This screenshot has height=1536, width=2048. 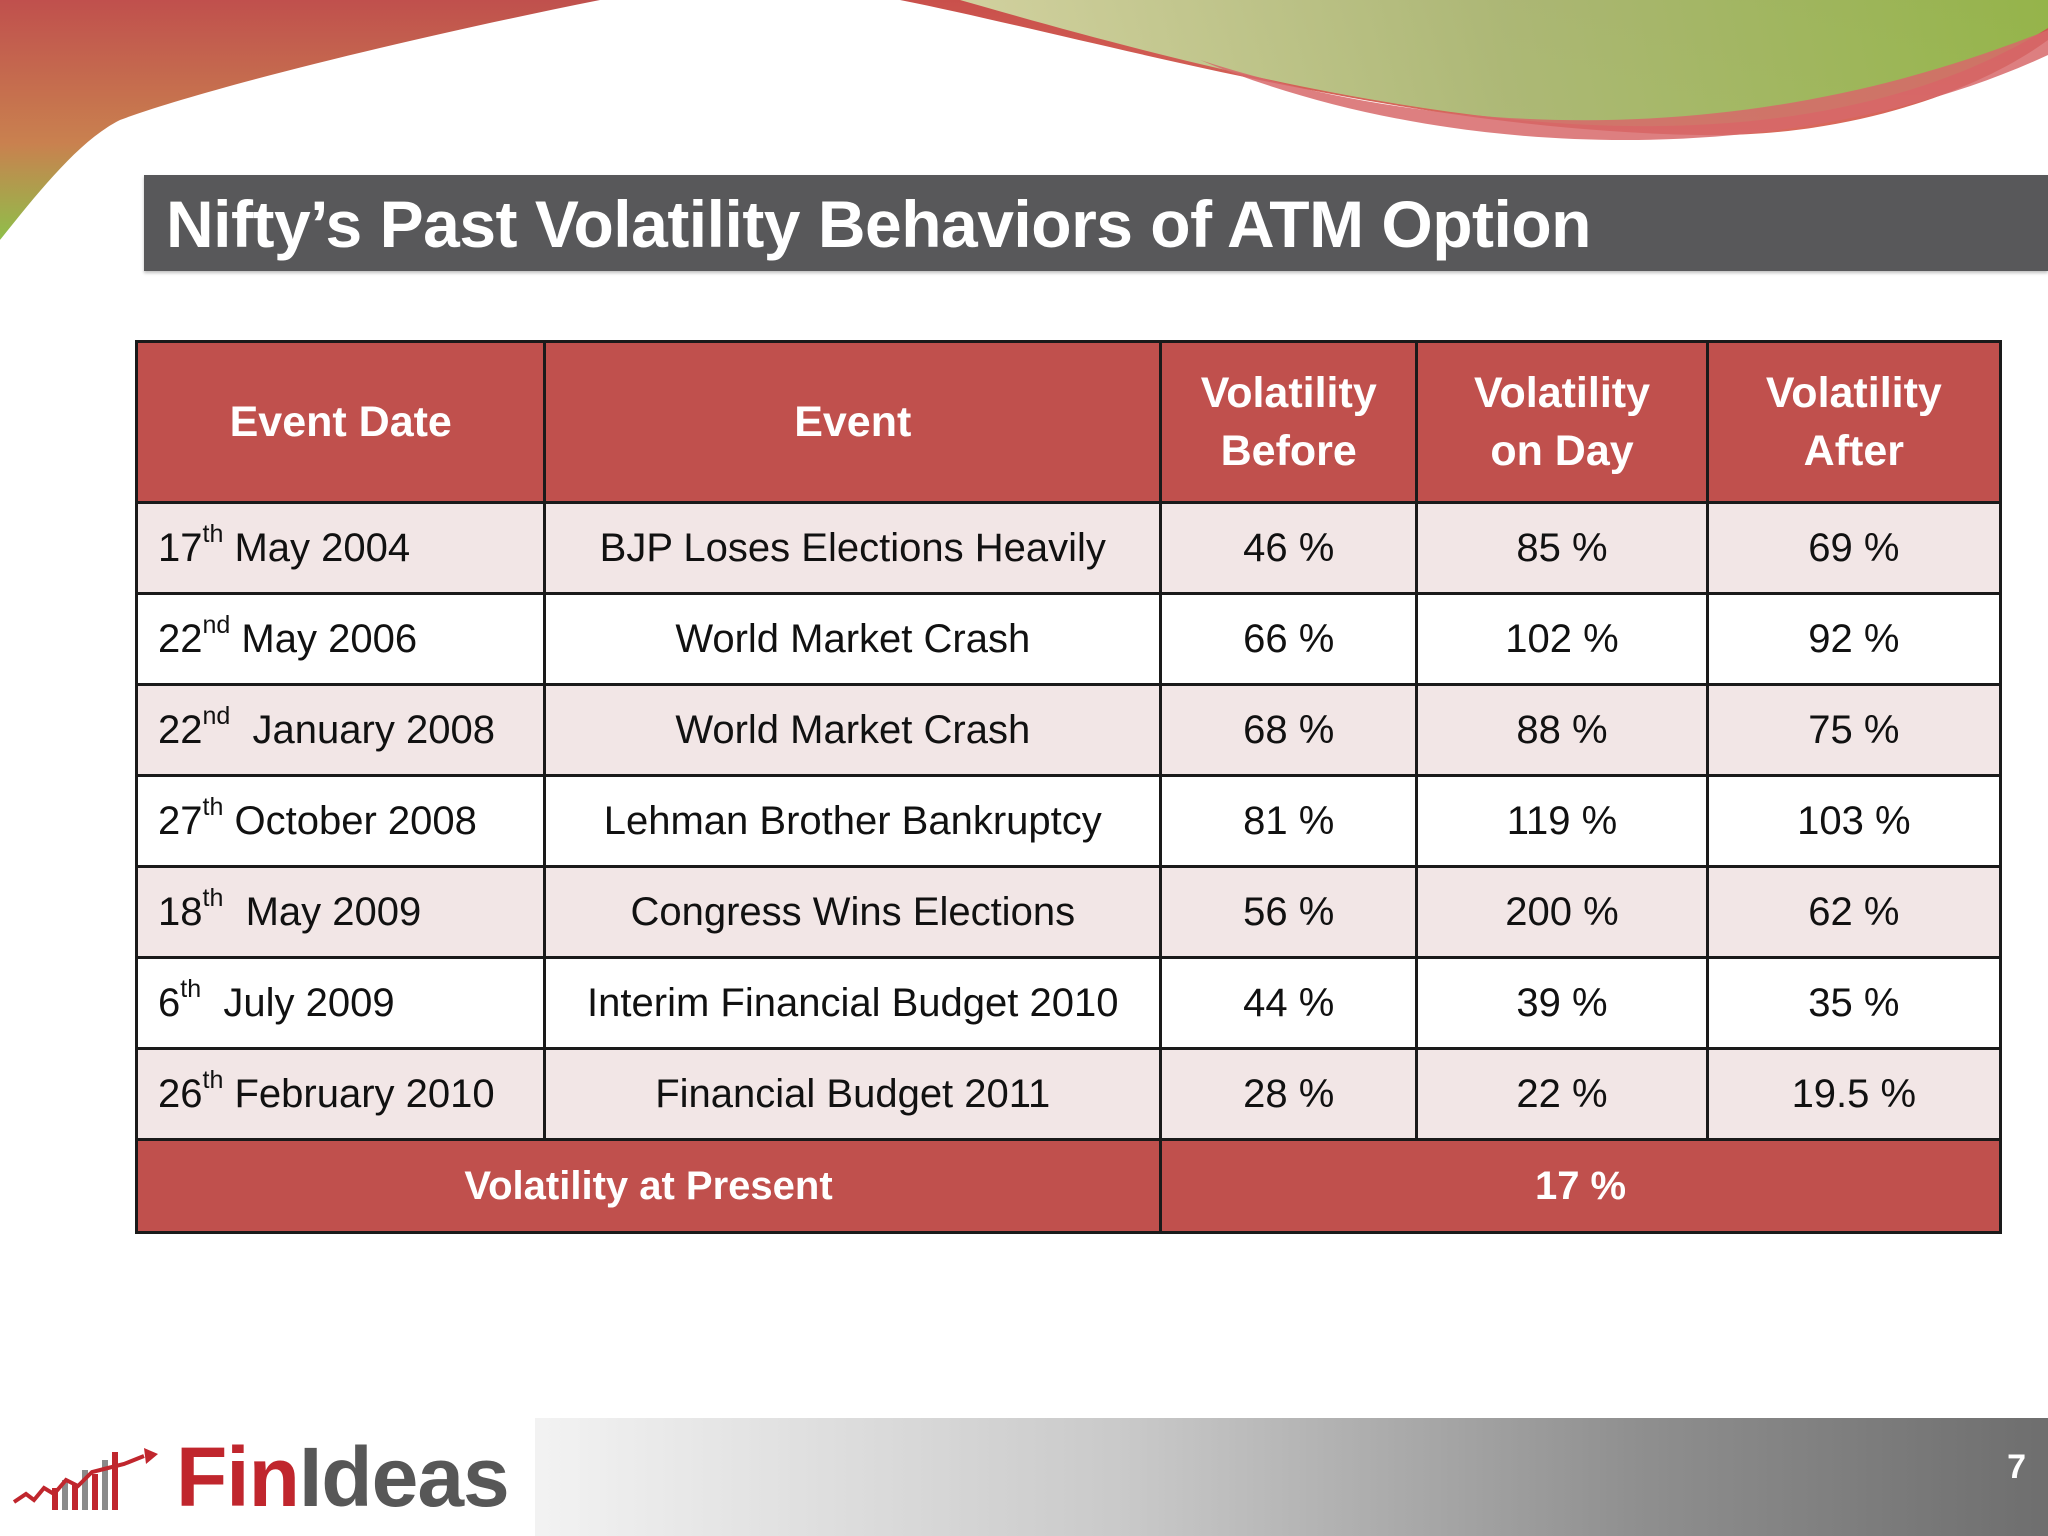 I want to click on date-month-year: February 2010, so click(x=359, y=1093).